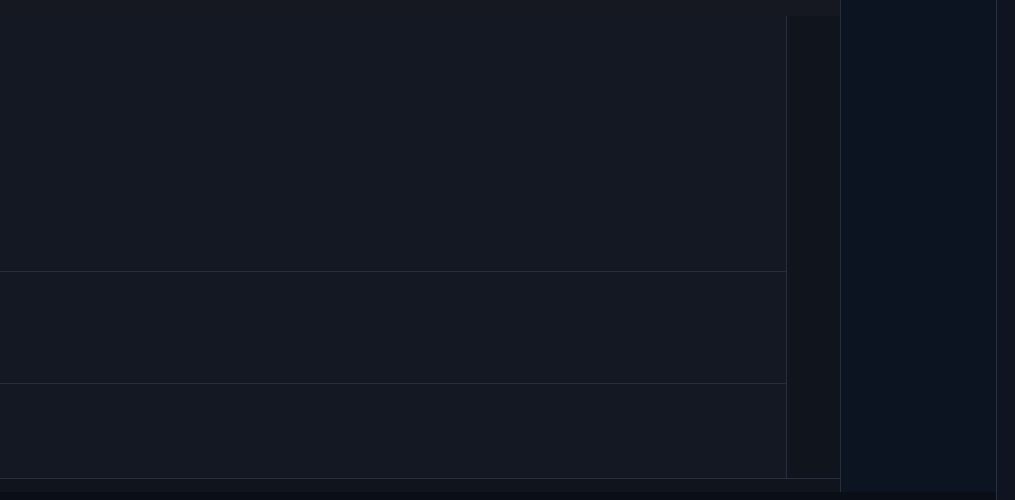 The height and width of the screenshot is (500, 1015). What do you see at coordinates (1005, 250) in the screenshot?
I see `right-toolbar` at bounding box center [1005, 250].